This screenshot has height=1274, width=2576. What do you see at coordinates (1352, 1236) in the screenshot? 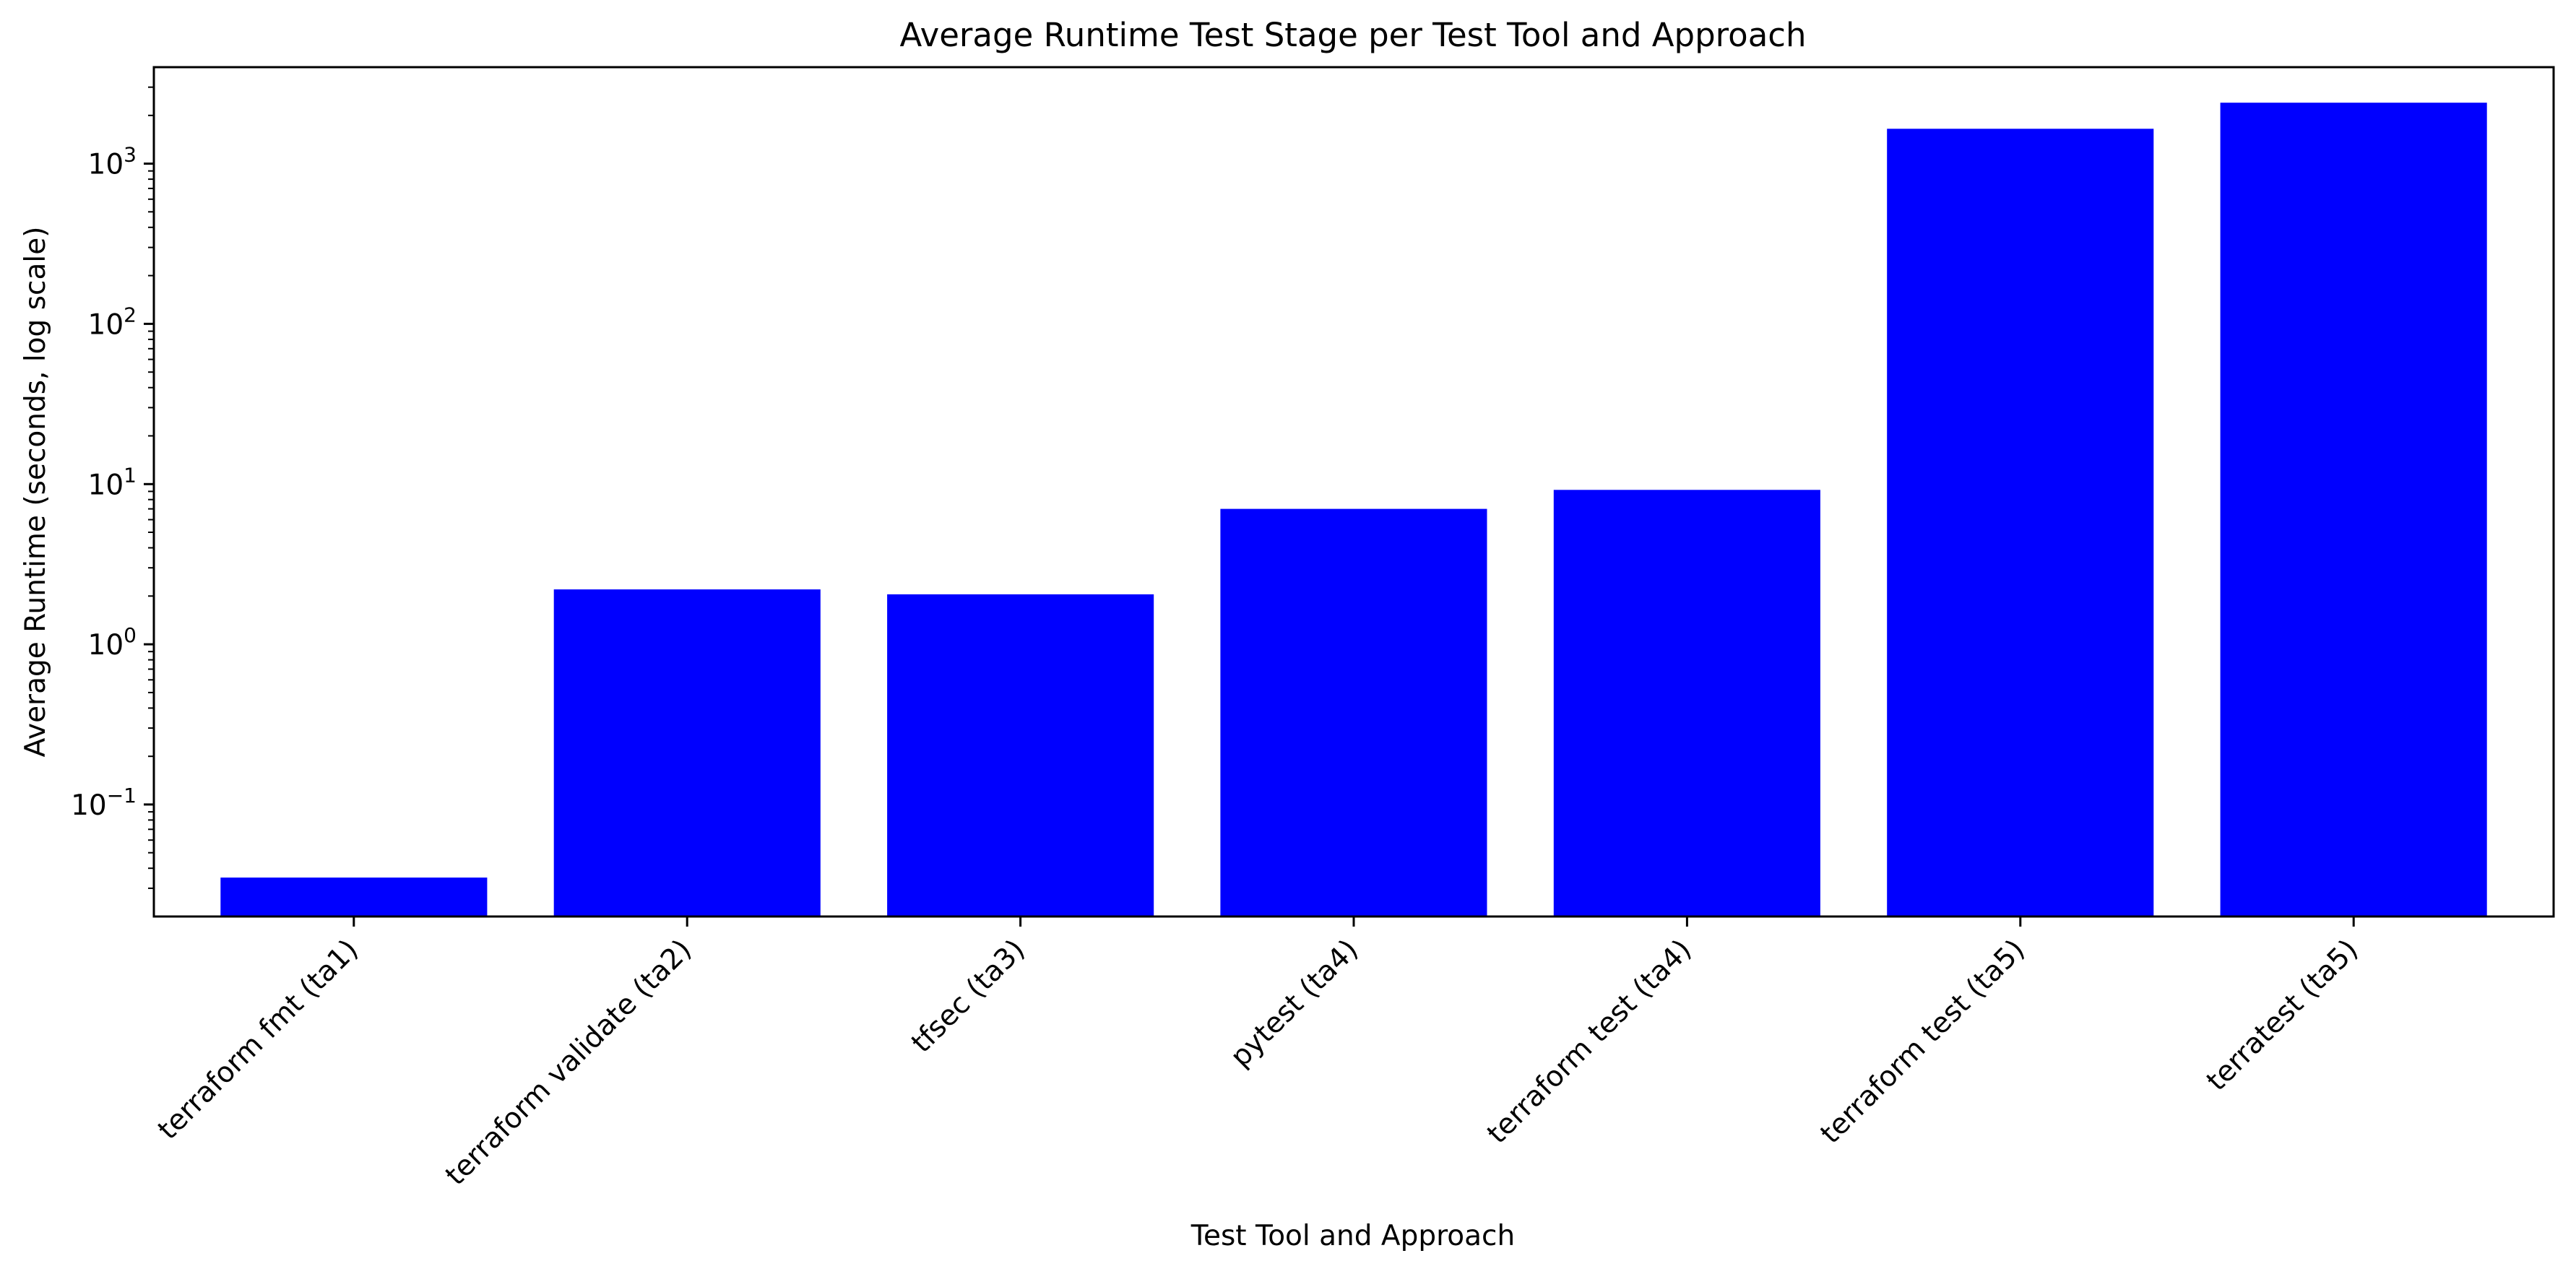
I see `x-axis-title: Test Tool and Approach` at bounding box center [1352, 1236].